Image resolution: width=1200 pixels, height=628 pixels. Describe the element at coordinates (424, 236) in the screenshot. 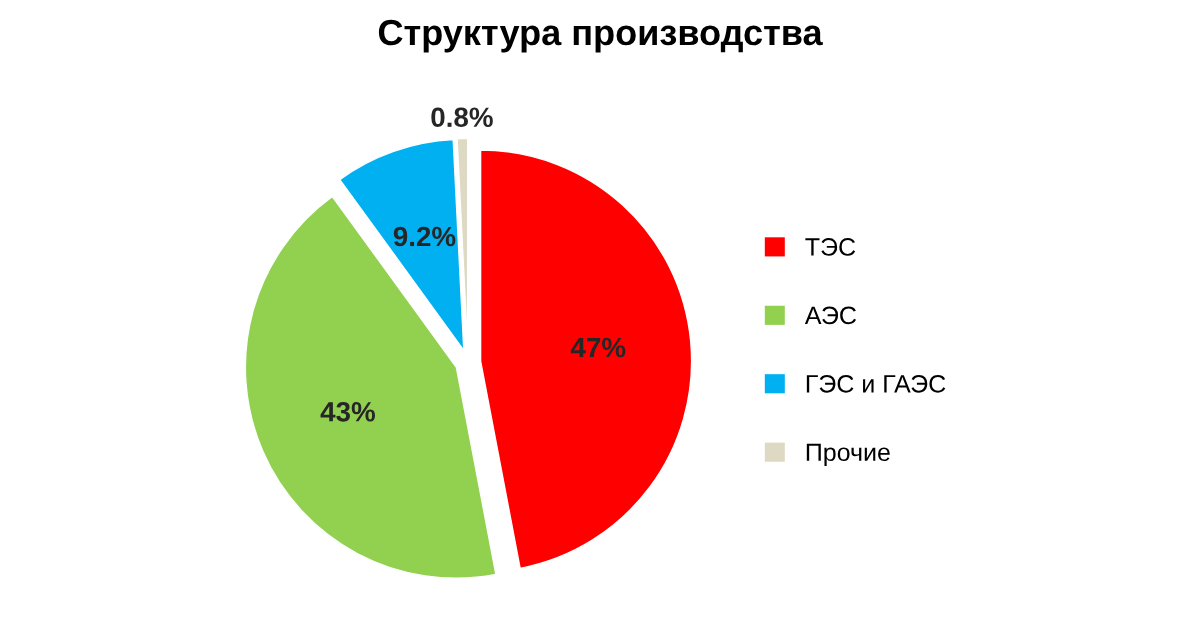

I see `data-label: 9.2%` at that location.